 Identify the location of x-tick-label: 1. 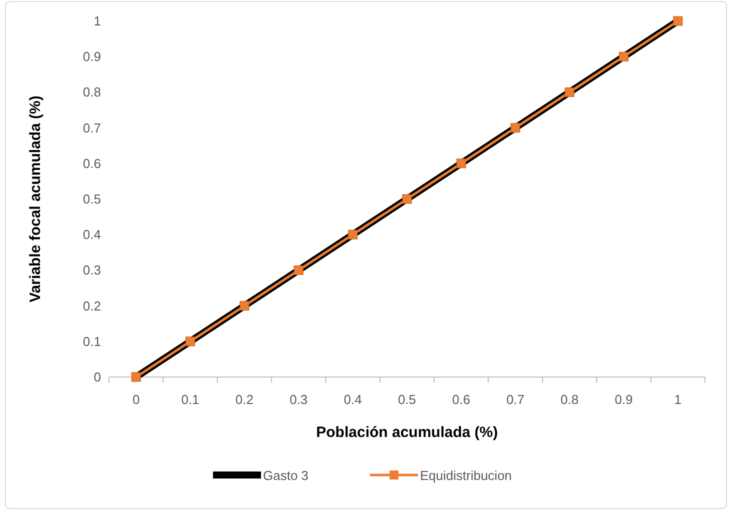
(678, 399).